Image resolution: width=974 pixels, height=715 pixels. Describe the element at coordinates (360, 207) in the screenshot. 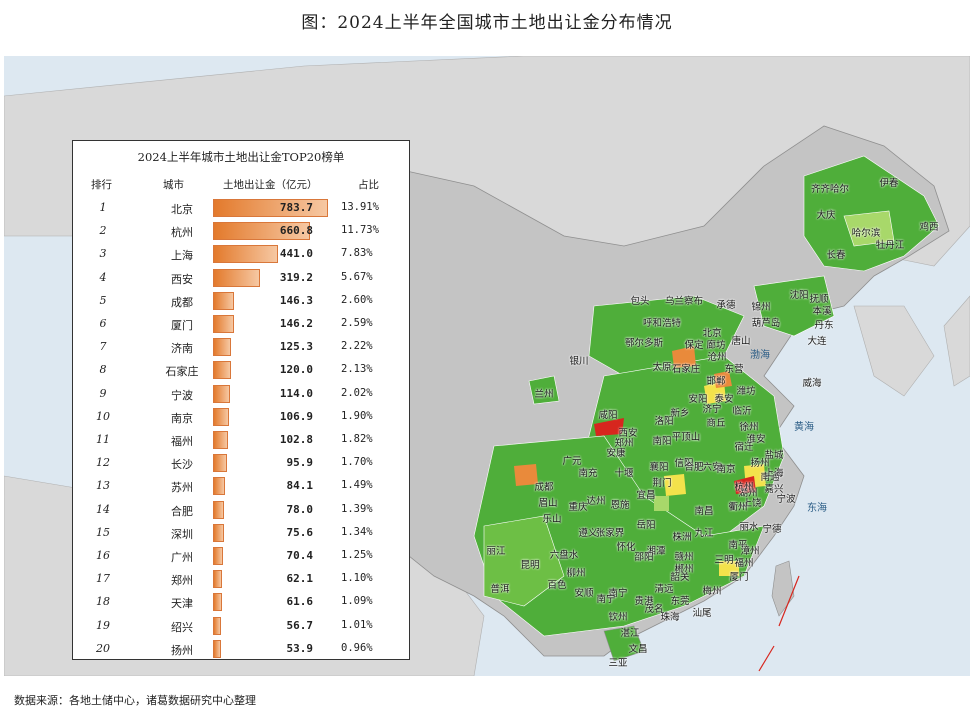

I see `share-cell: 13.91%` at that location.